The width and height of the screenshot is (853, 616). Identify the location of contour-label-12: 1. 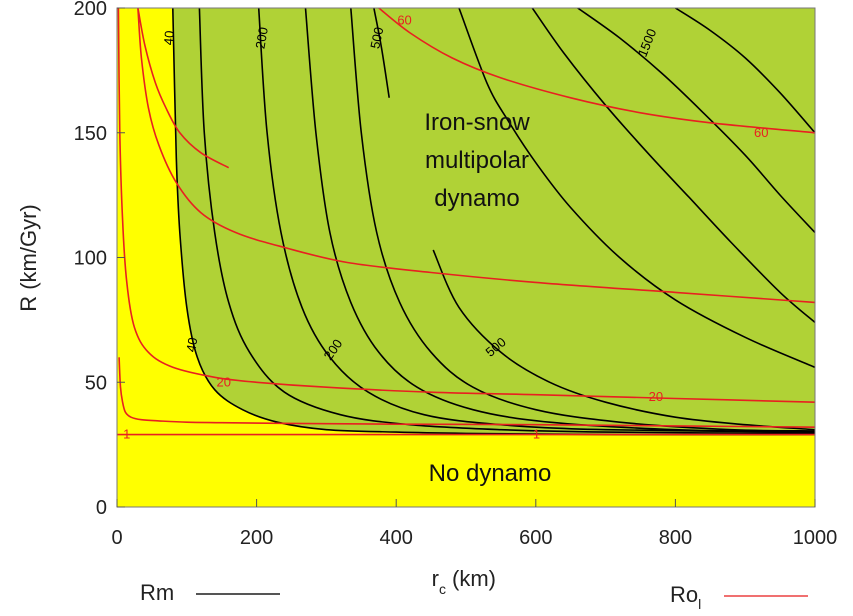
(536, 434).